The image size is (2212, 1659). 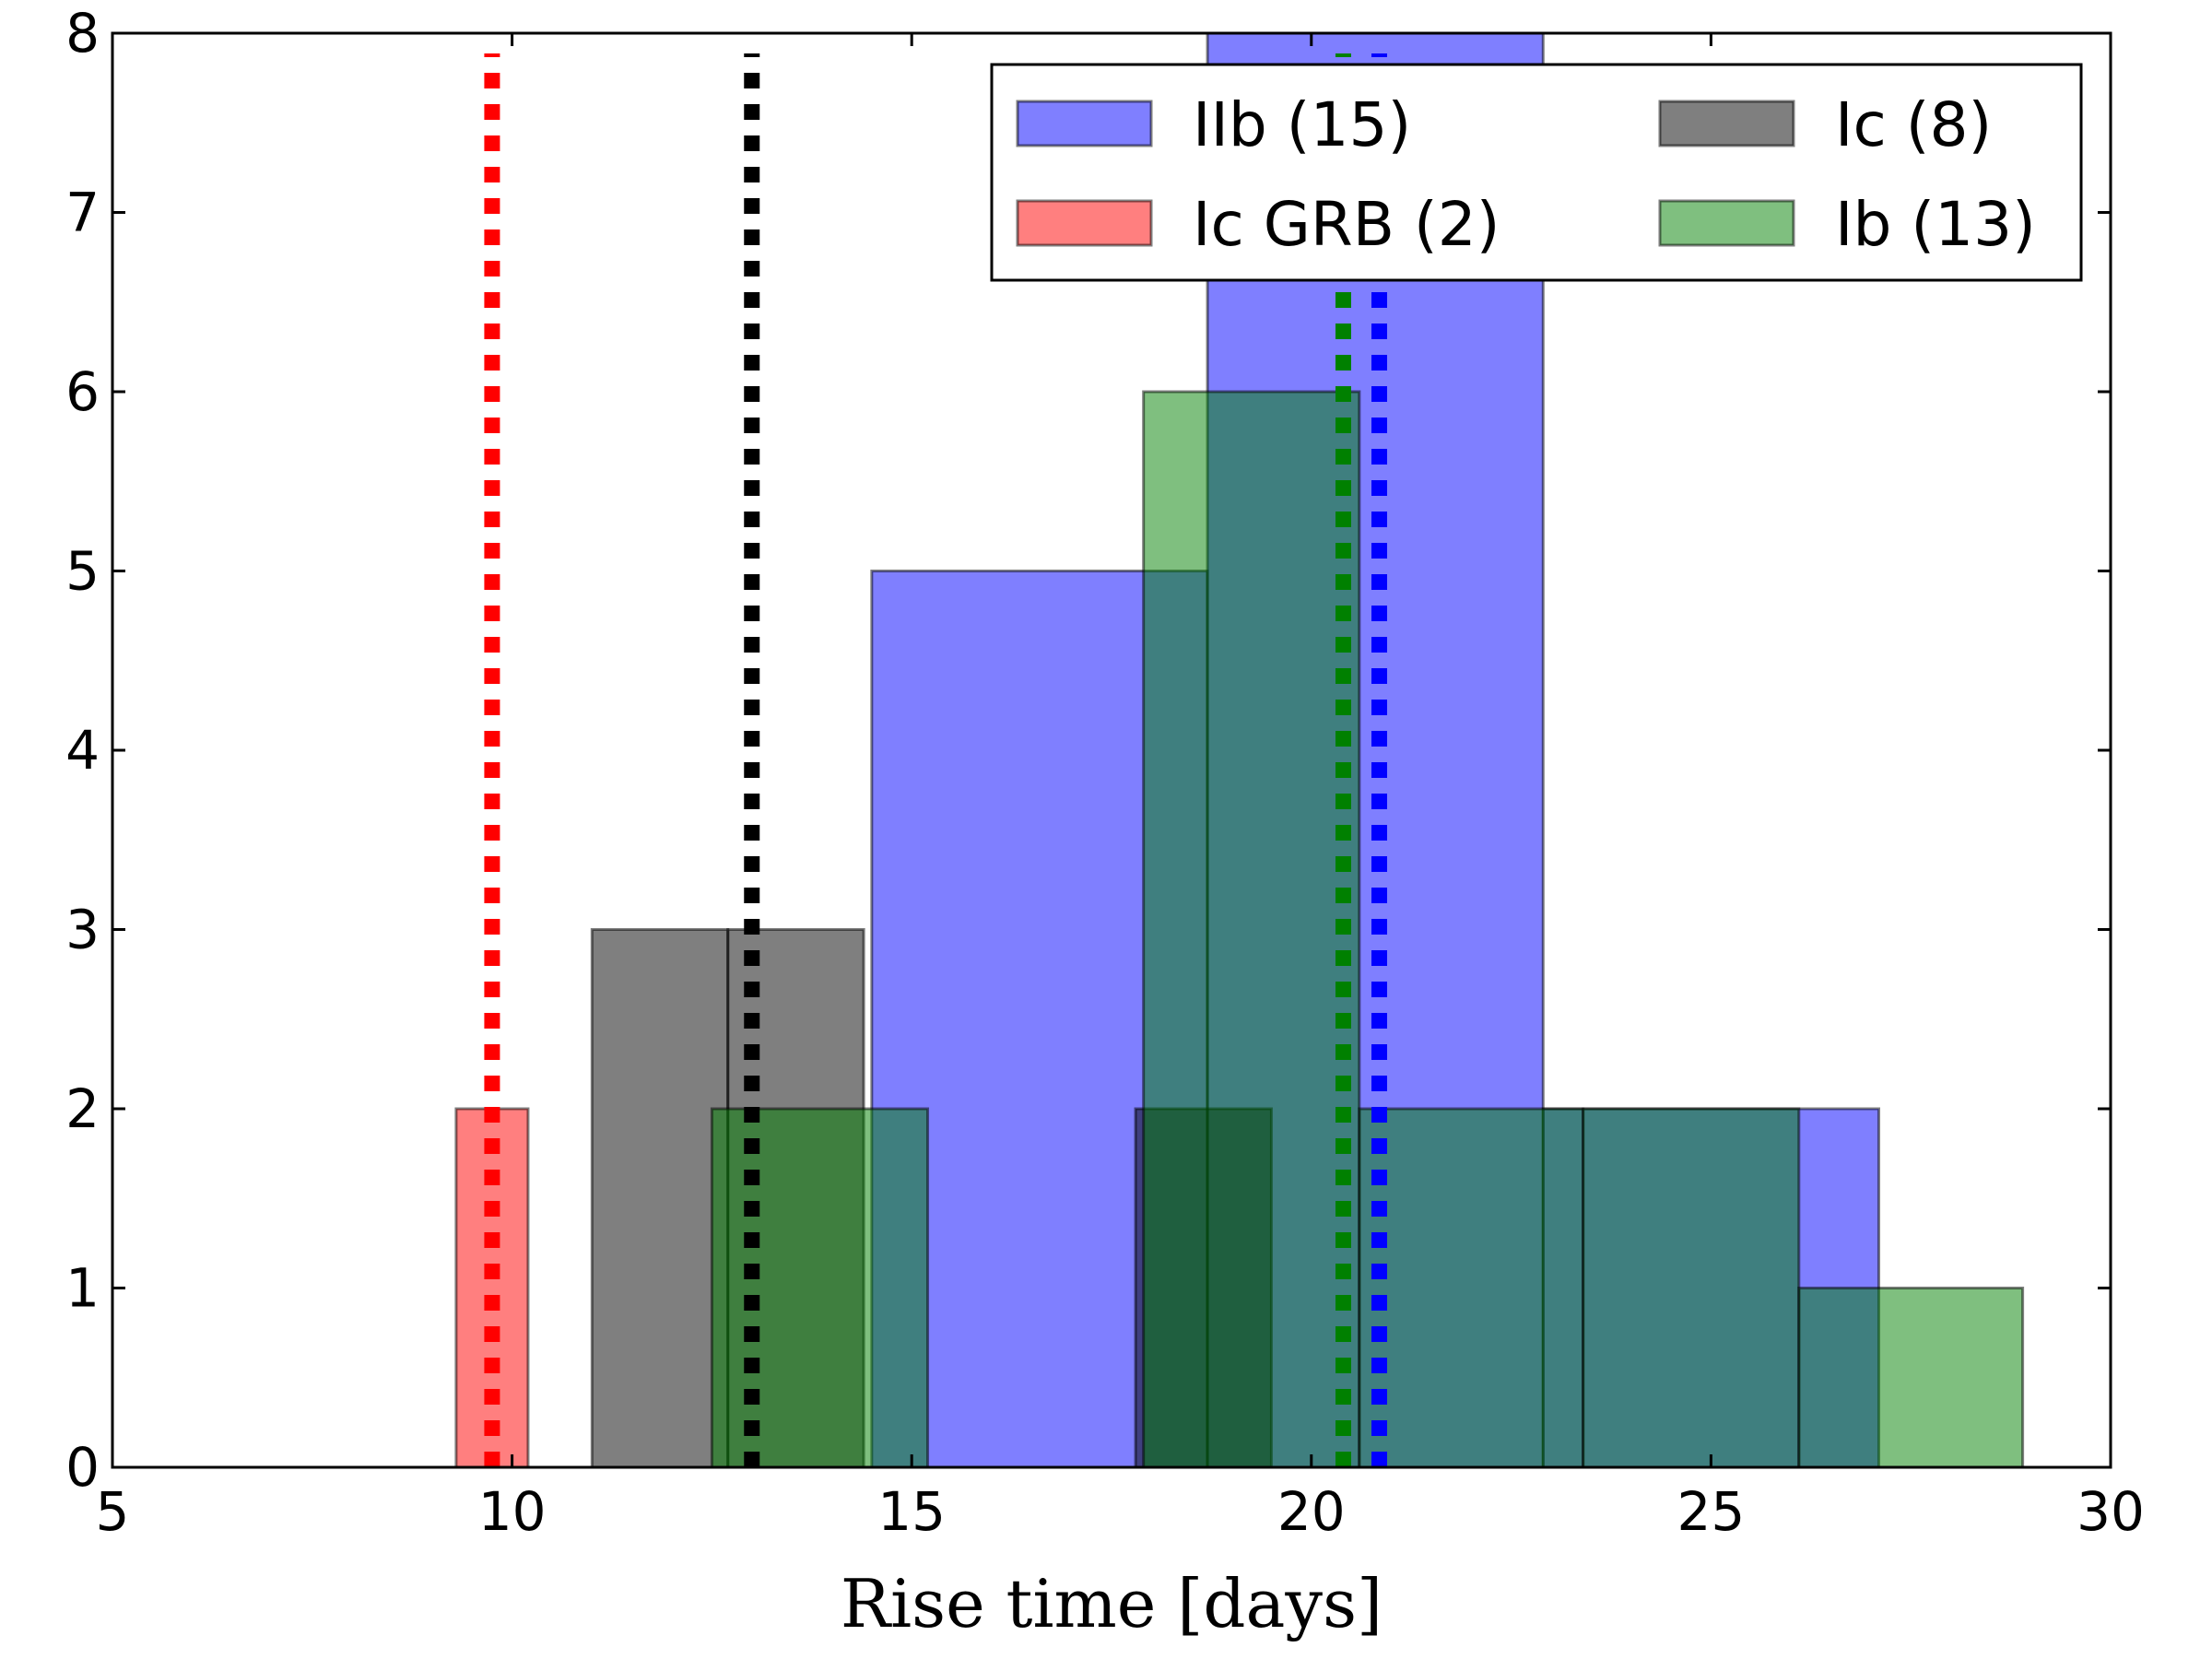 What do you see at coordinates (1311, 1511) in the screenshot?
I see `x-tick-label: 20` at bounding box center [1311, 1511].